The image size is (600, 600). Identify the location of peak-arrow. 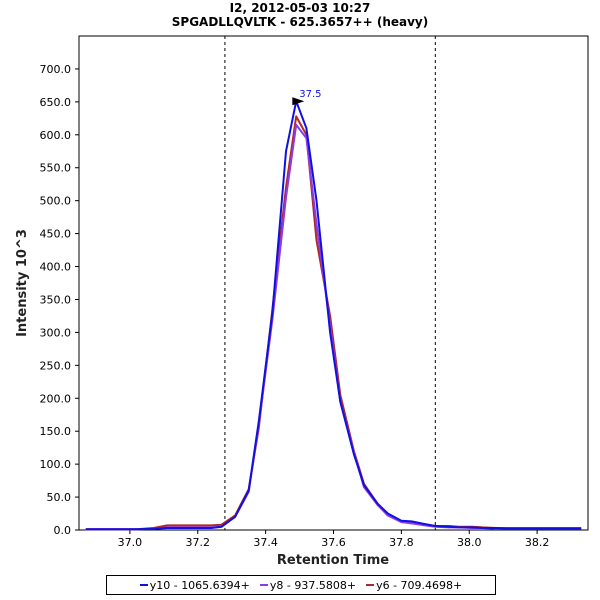
(298, 101).